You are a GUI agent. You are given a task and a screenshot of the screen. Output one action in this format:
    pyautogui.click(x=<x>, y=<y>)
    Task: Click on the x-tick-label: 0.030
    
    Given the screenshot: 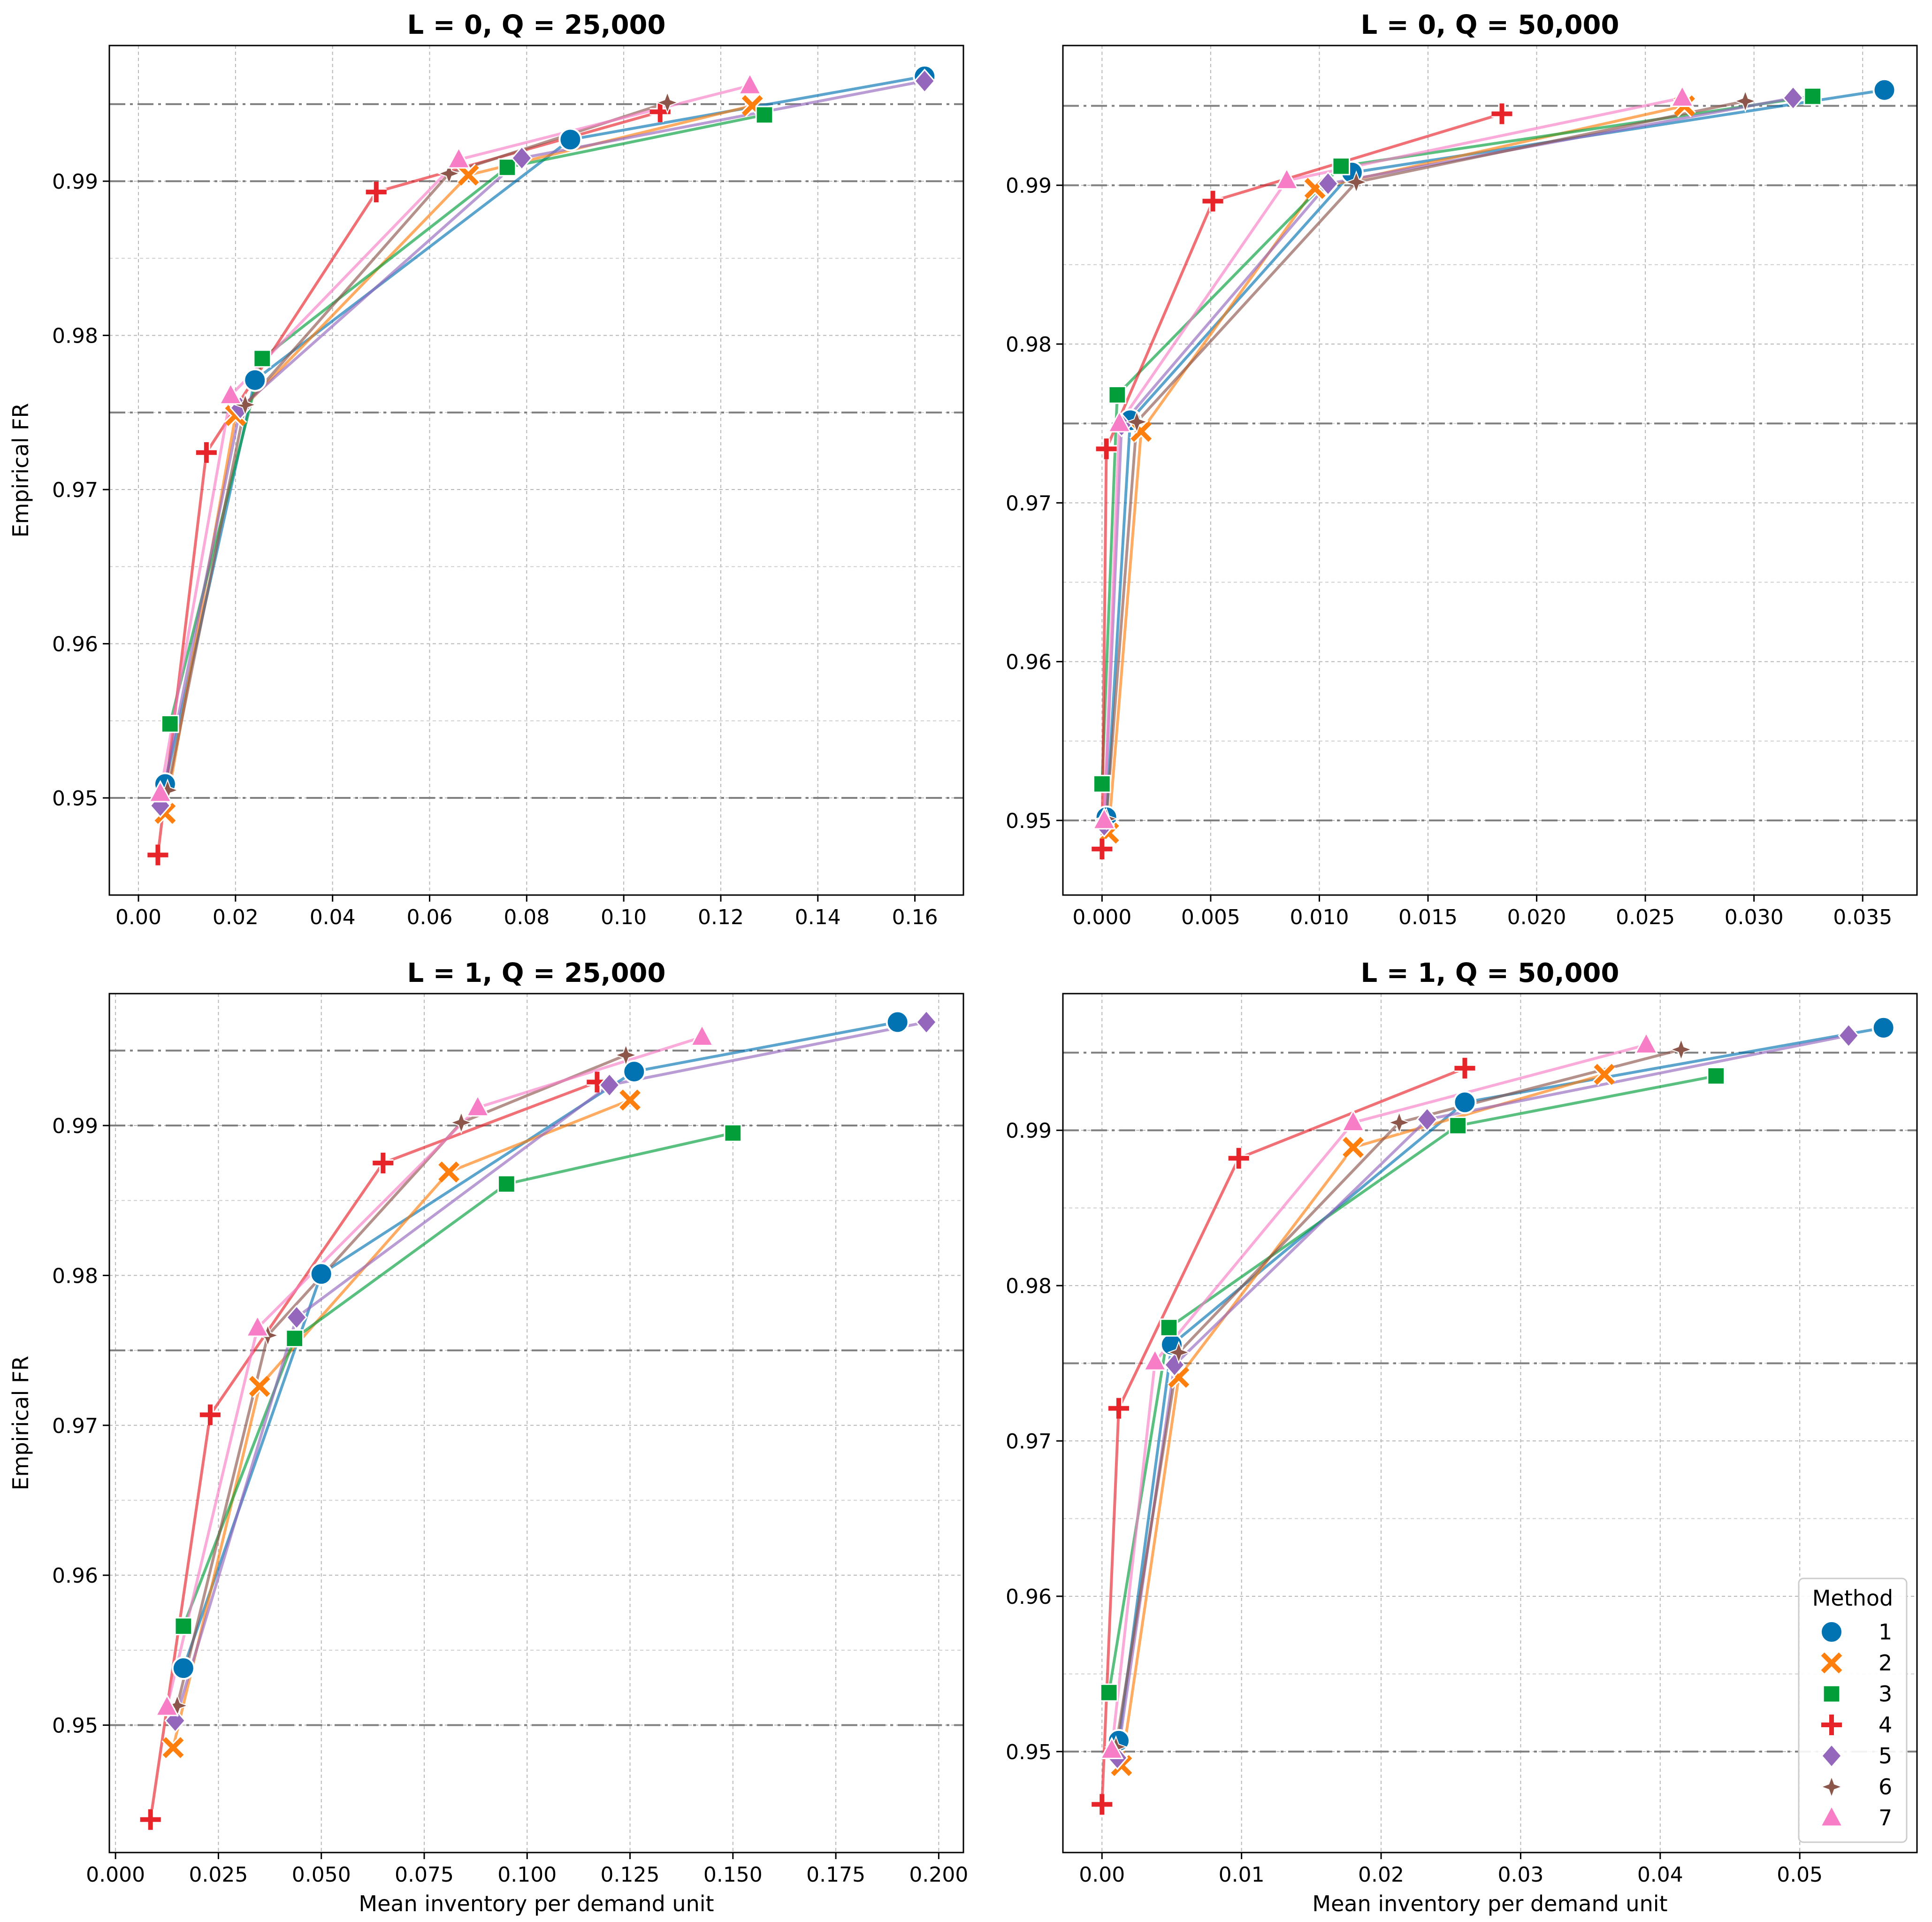 What is the action you would take?
    pyautogui.click(x=1754, y=917)
    